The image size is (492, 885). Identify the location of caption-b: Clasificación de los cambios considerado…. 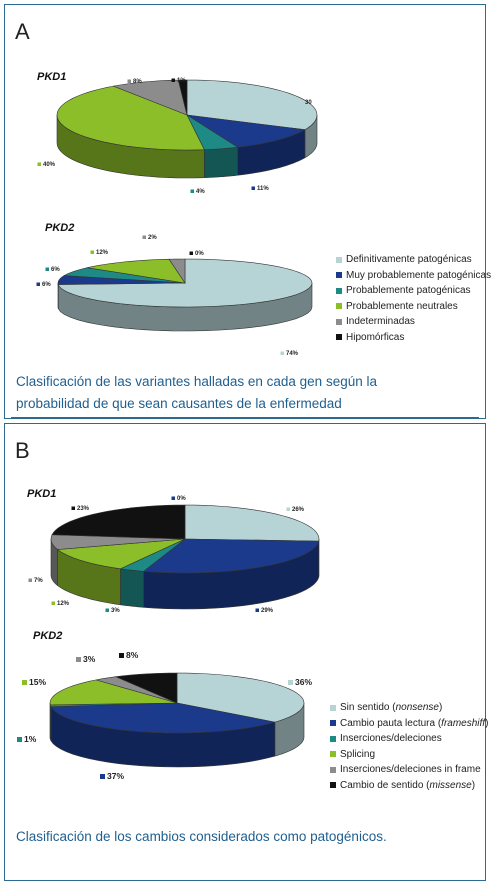
(201, 837).